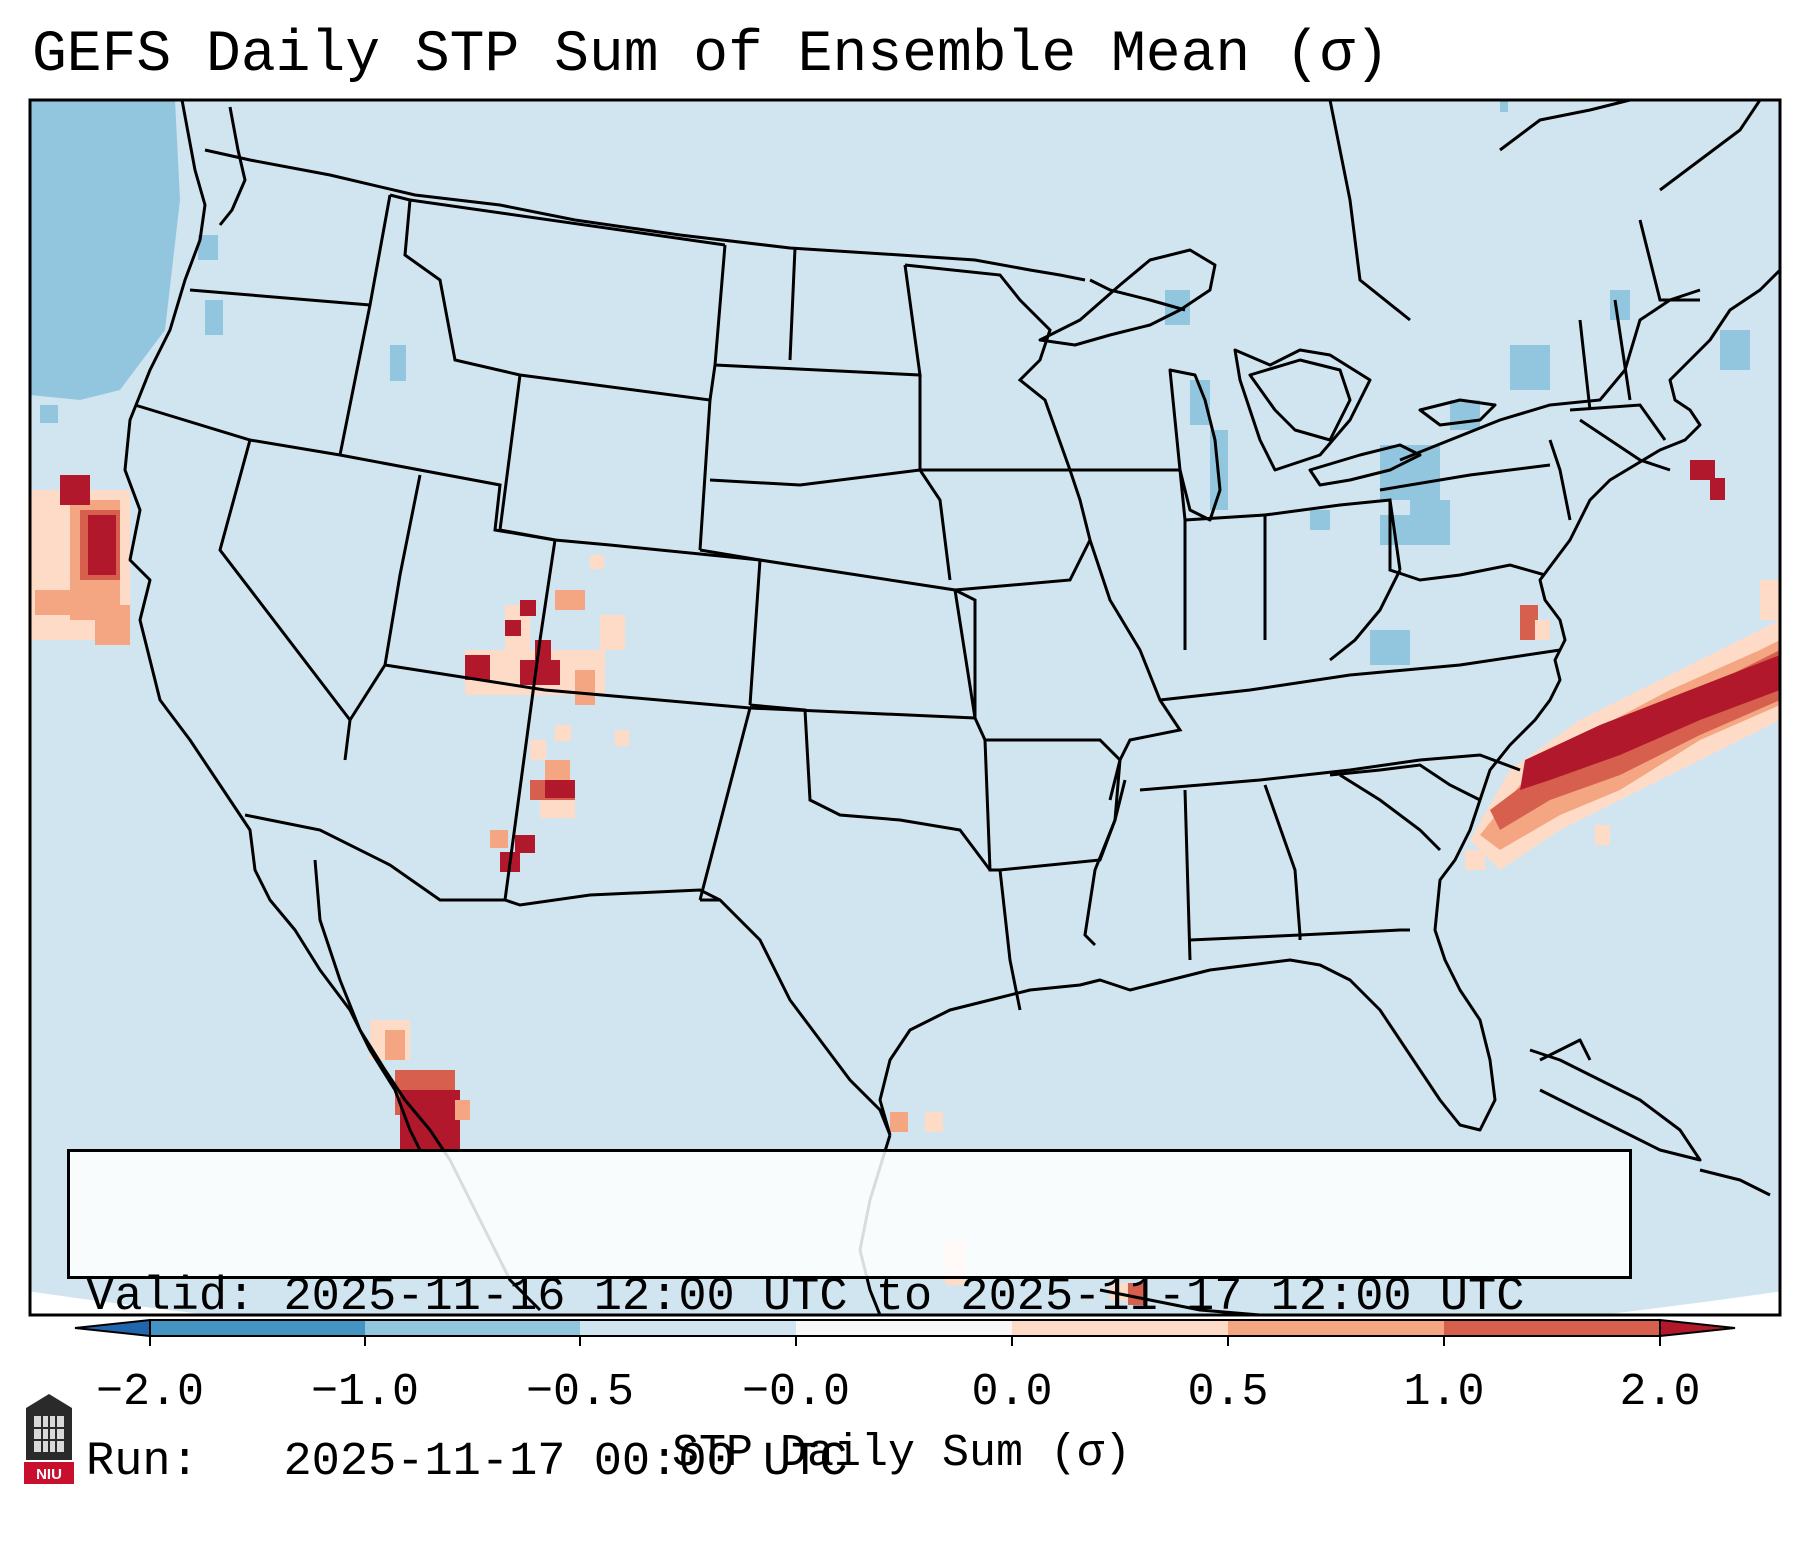 This screenshot has height=1545, width=1803. I want to click on pacific-coastline, so click(272, 625).